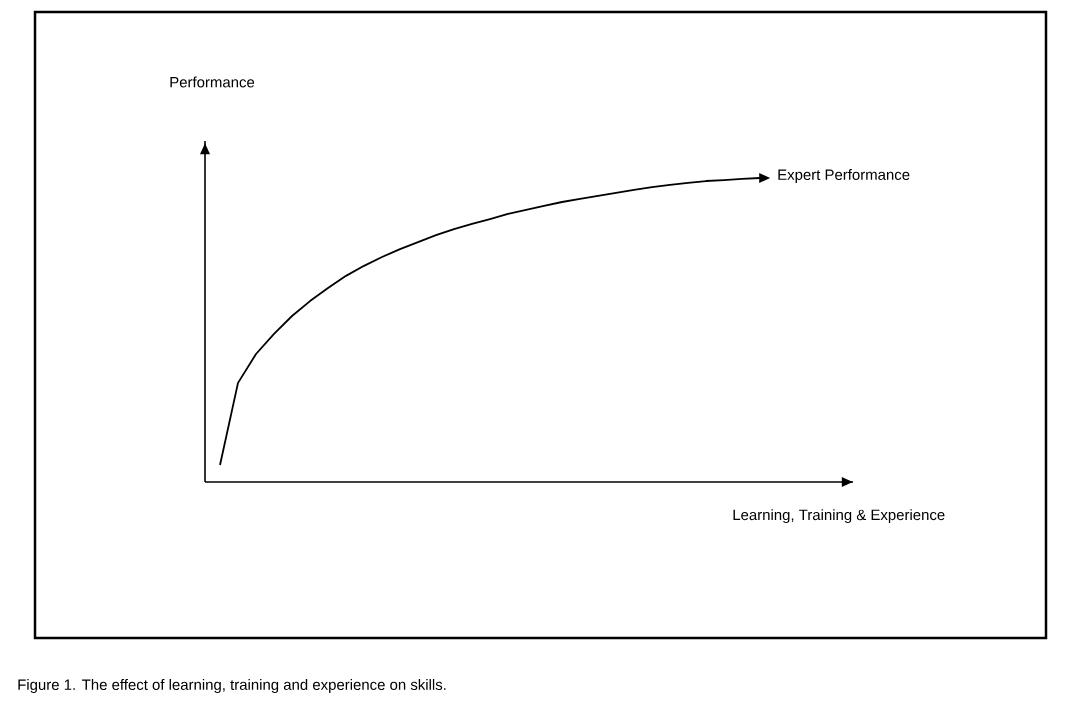 The image size is (1070, 706). What do you see at coordinates (844, 176) in the screenshot?
I see `text: Expert Performance` at bounding box center [844, 176].